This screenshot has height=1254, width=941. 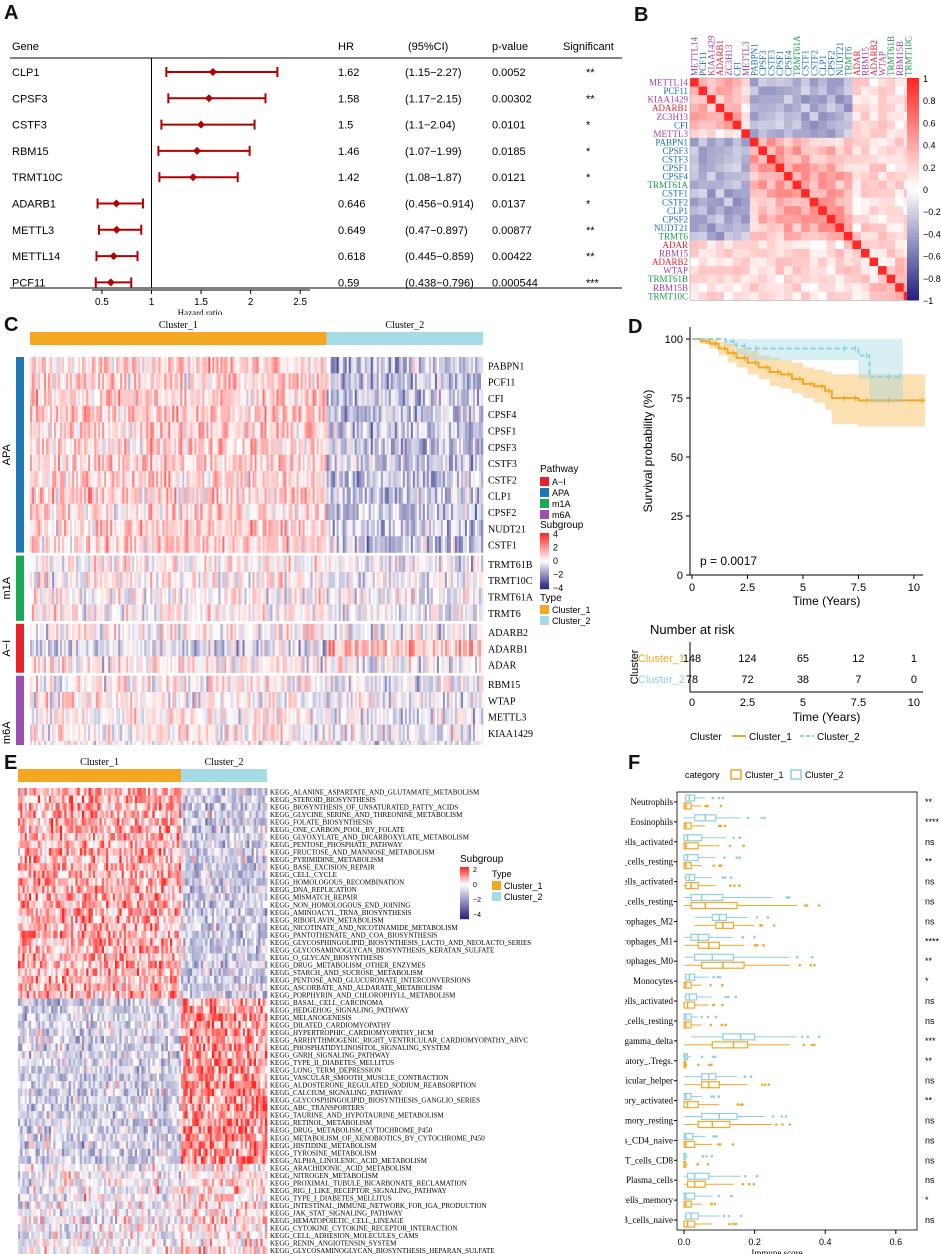 What do you see at coordinates (588, 47) in the screenshot?
I see `header-sig: Significant` at bounding box center [588, 47].